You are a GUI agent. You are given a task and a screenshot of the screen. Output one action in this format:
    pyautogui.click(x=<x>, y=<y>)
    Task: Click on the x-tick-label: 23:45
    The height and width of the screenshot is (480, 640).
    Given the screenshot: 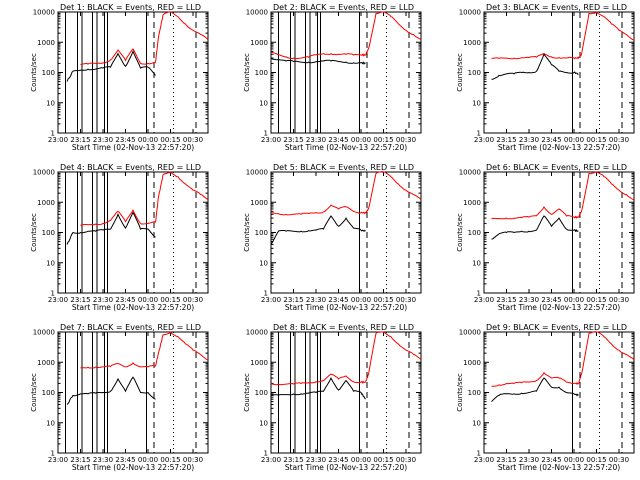 What is the action you would take?
    pyautogui.click(x=125, y=460)
    